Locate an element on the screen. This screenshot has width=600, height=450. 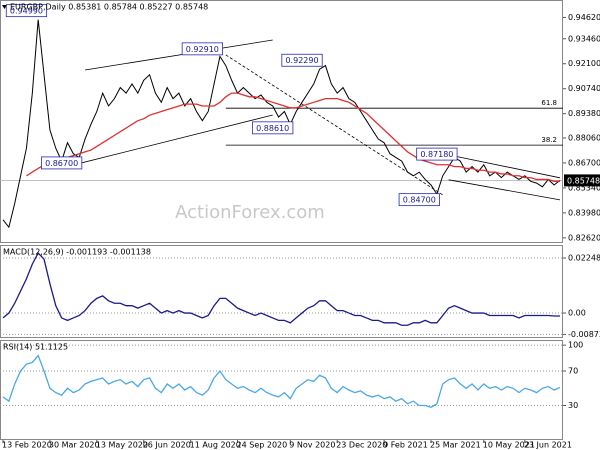
x-tick-label: 26 Jun 2020 is located at coordinates (167, 445).